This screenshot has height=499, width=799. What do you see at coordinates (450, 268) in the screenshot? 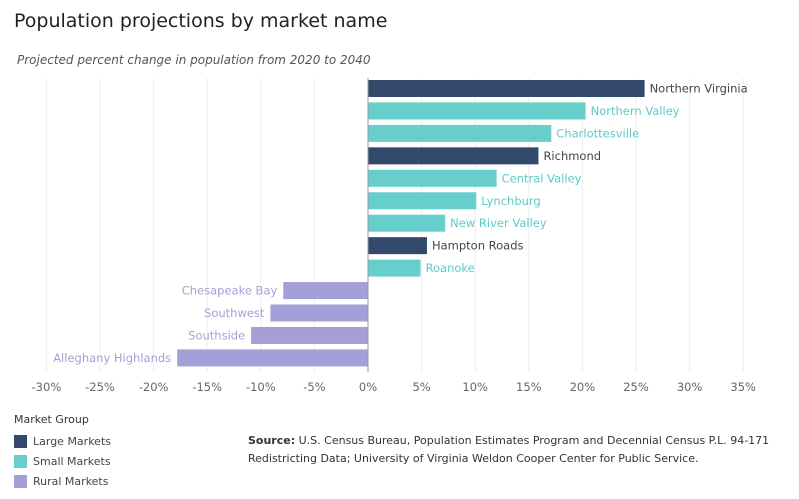
I see `bar-label: Roanoke` at bounding box center [450, 268].